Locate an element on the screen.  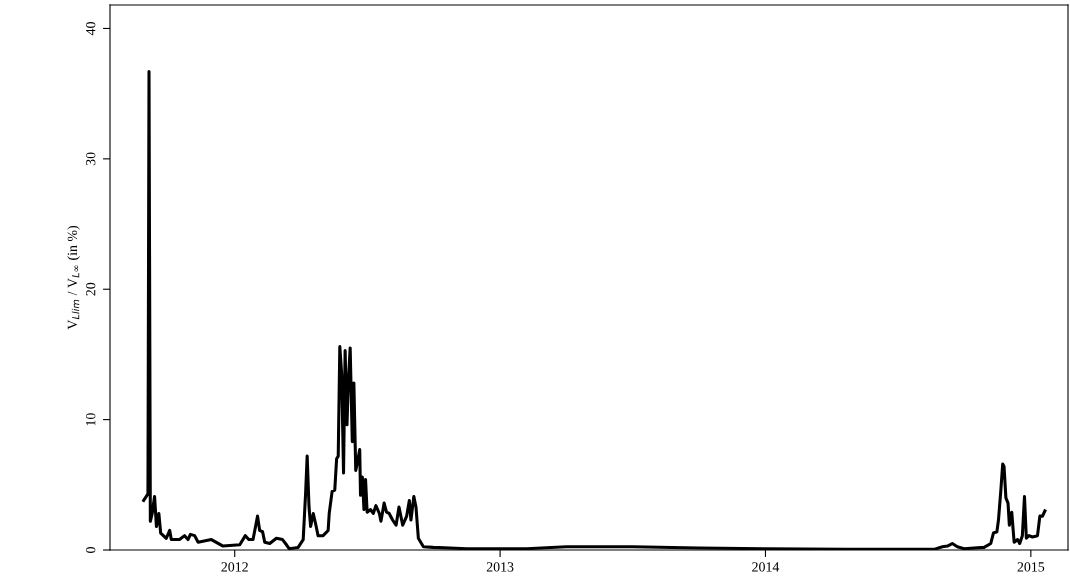
y-tick-label: 10 is located at coordinates (91, 419).